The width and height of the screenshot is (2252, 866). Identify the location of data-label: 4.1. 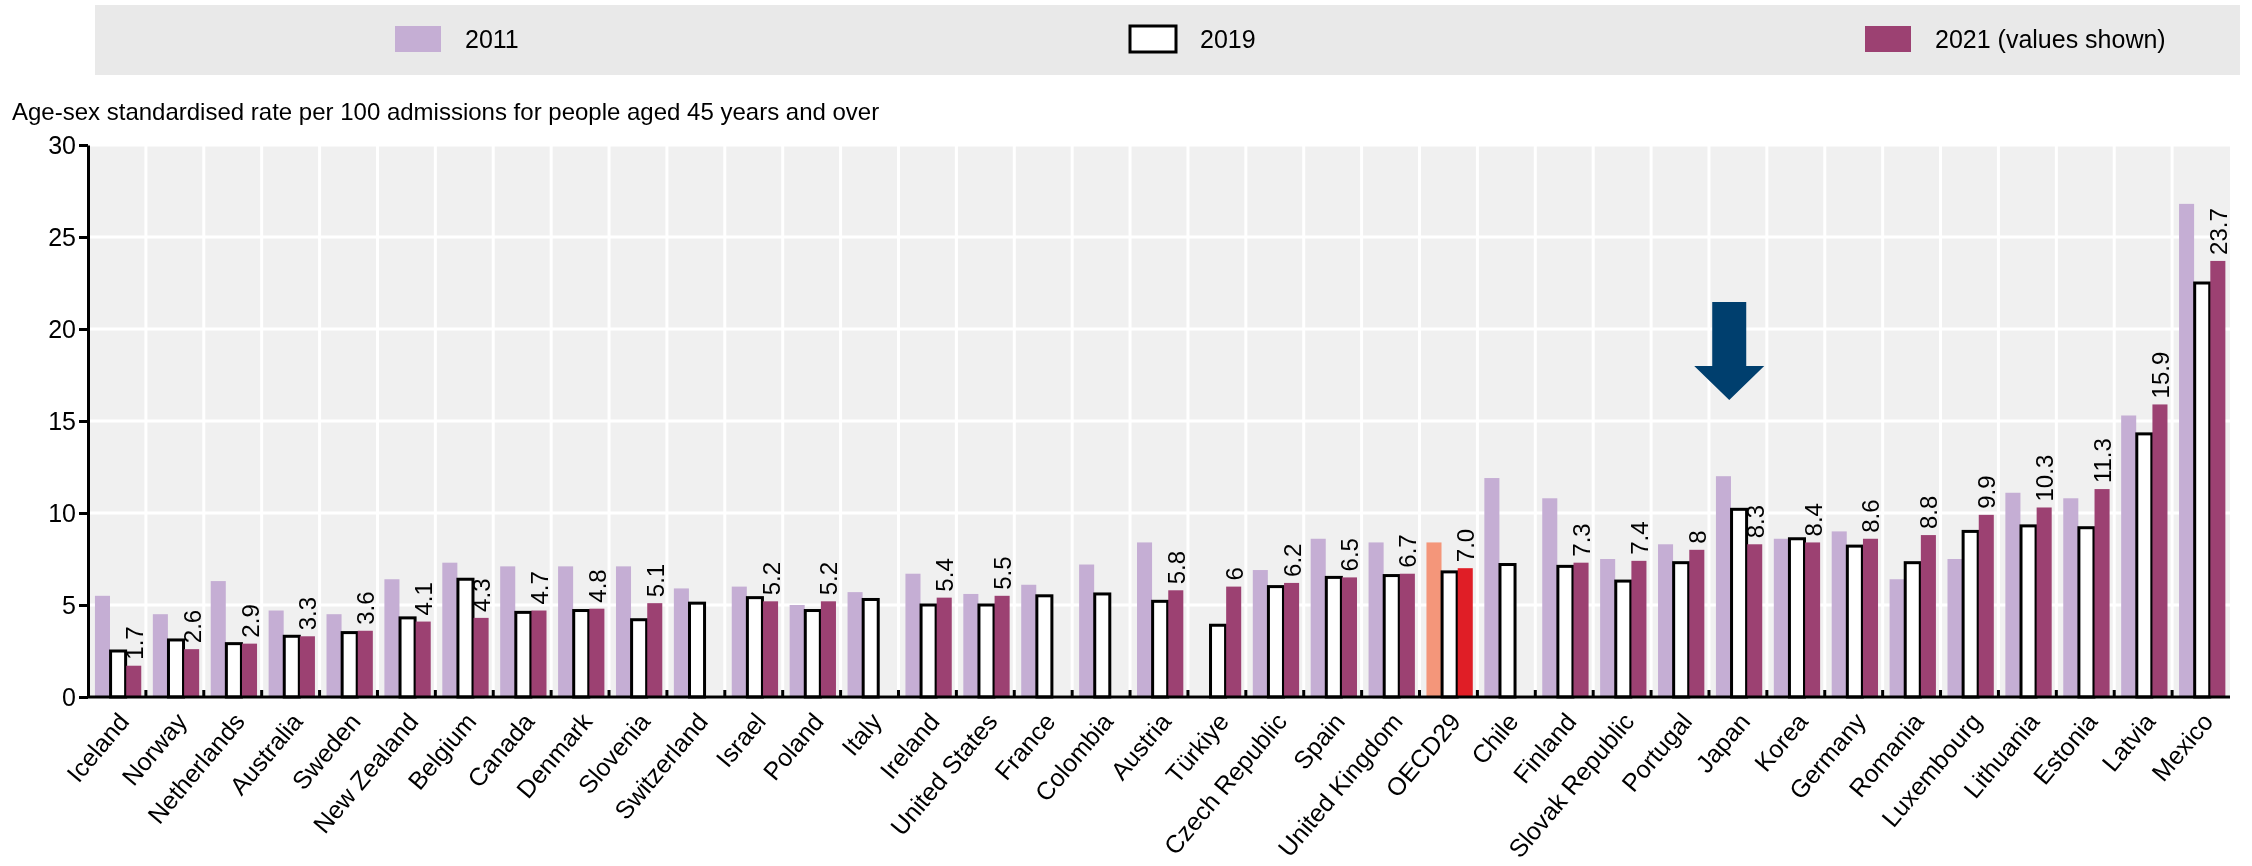
(424, 599).